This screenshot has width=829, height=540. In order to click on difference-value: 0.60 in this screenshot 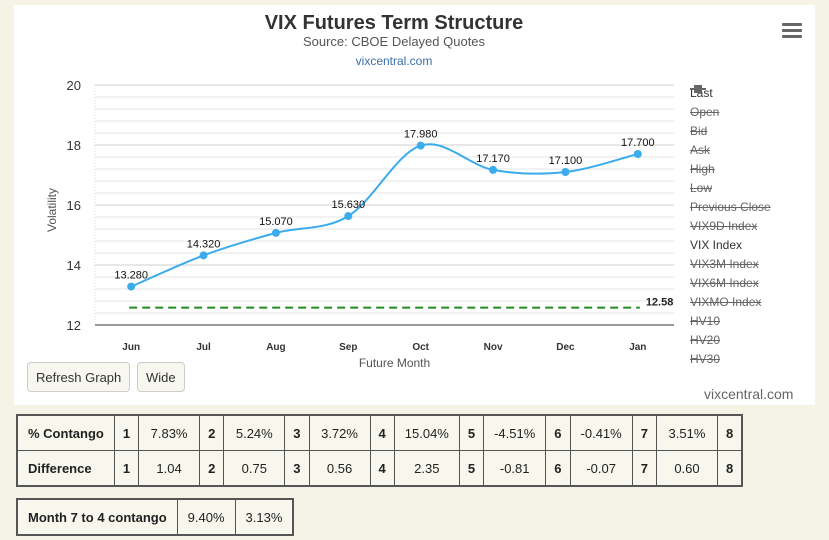, I will do `click(686, 468)`.